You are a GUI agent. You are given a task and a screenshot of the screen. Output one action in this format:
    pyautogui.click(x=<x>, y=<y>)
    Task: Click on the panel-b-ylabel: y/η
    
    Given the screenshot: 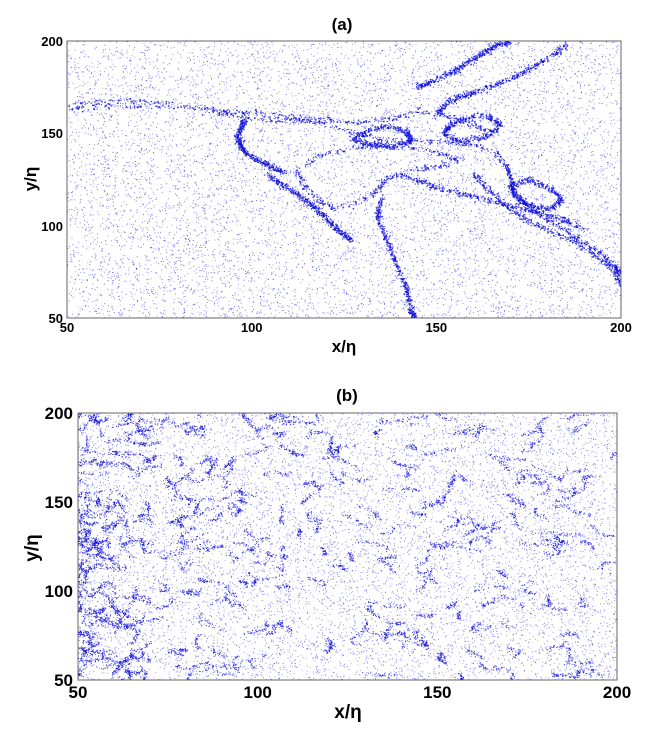 What is the action you would take?
    pyautogui.click(x=32, y=547)
    